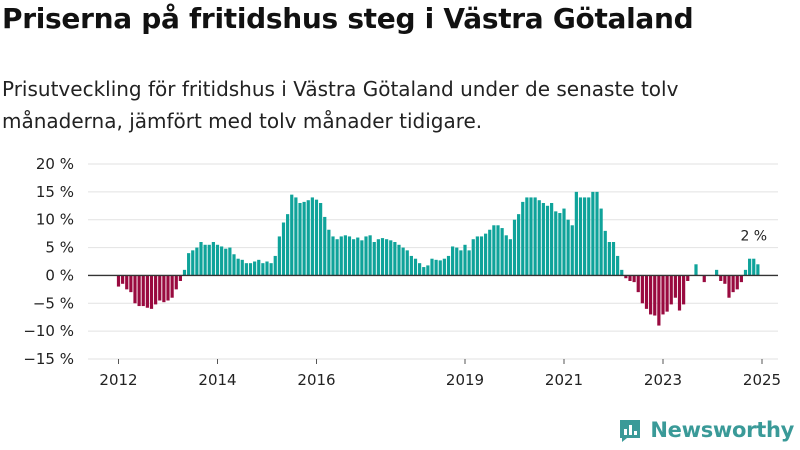 Image resolution: width=800 pixels, height=450 pixels. What do you see at coordinates (217, 380) in the screenshot?
I see `x-tick-label: 2014` at bounding box center [217, 380].